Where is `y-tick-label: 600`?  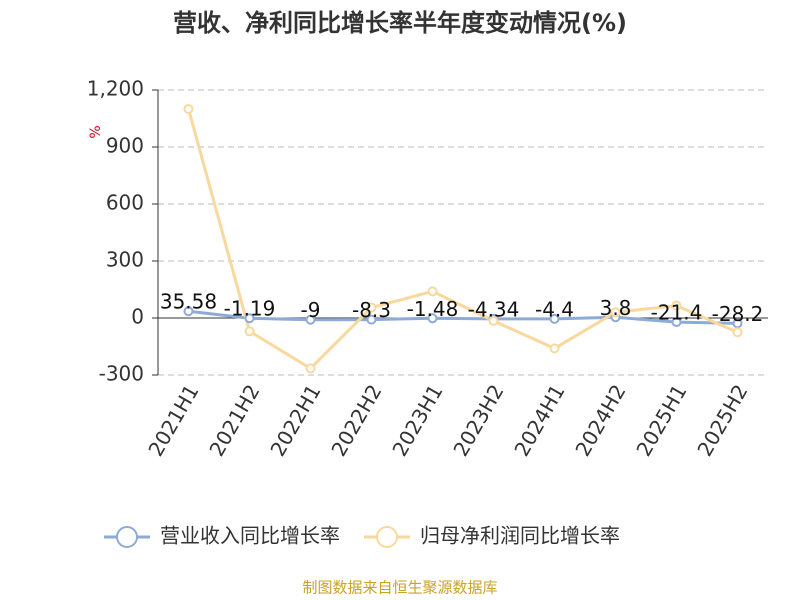 y-tick-label: 600 is located at coordinates (125, 203).